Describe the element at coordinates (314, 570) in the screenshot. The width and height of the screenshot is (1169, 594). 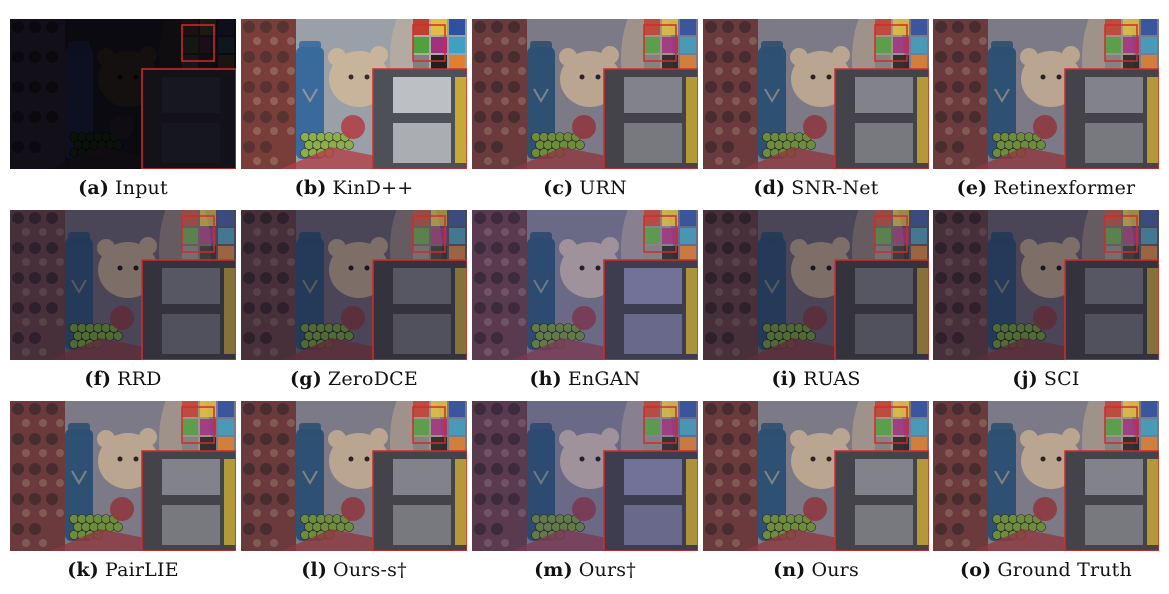
I see `panel-tag: (l)` at that location.